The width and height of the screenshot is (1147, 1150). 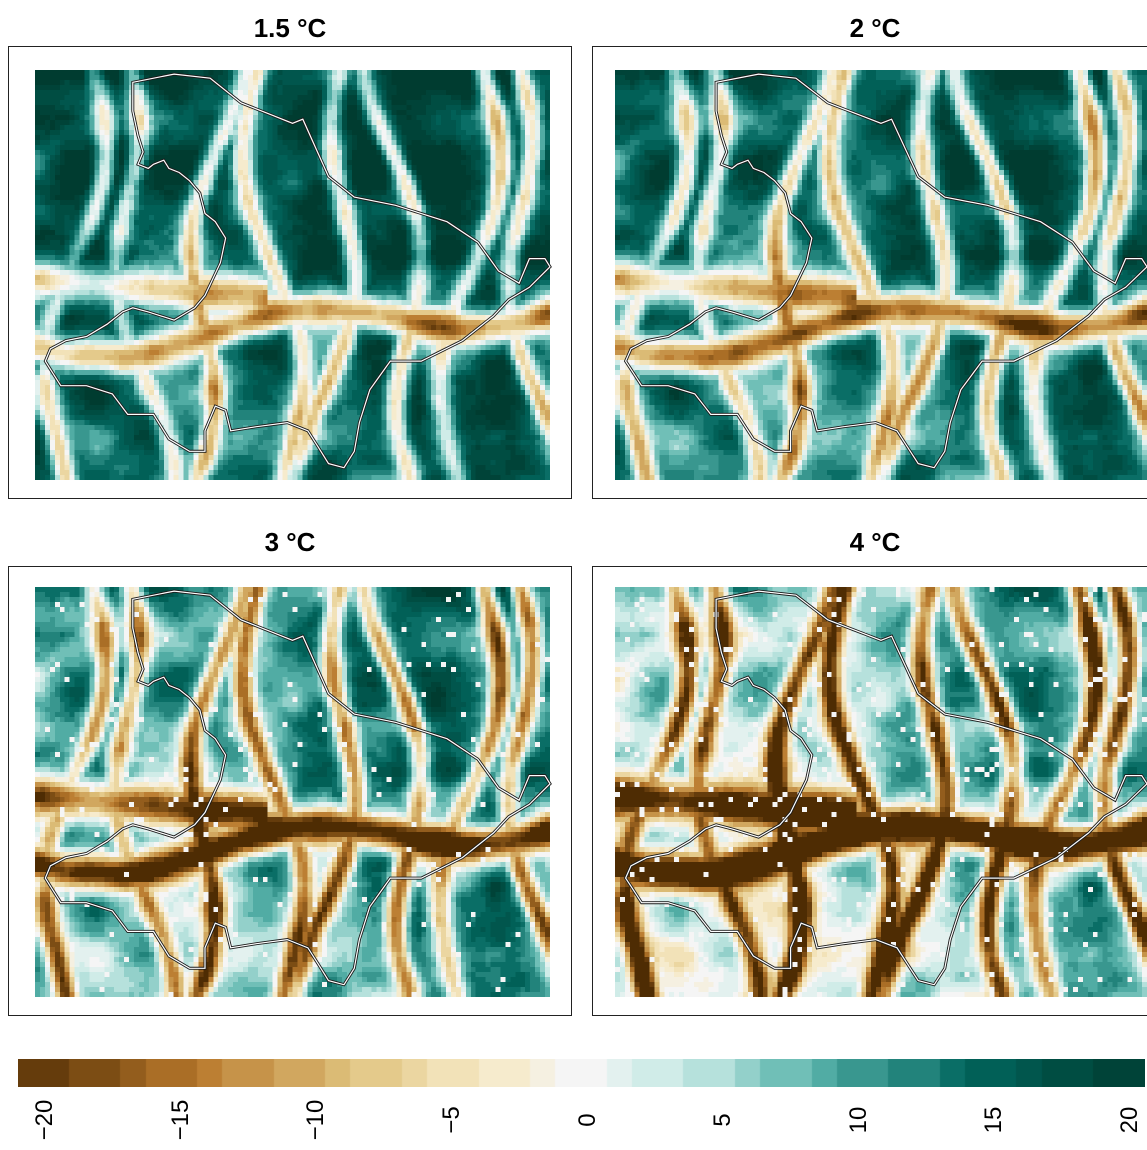 What do you see at coordinates (44, 1120) in the screenshot?
I see `colorbar-tick-label: −20` at bounding box center [44, 1120].